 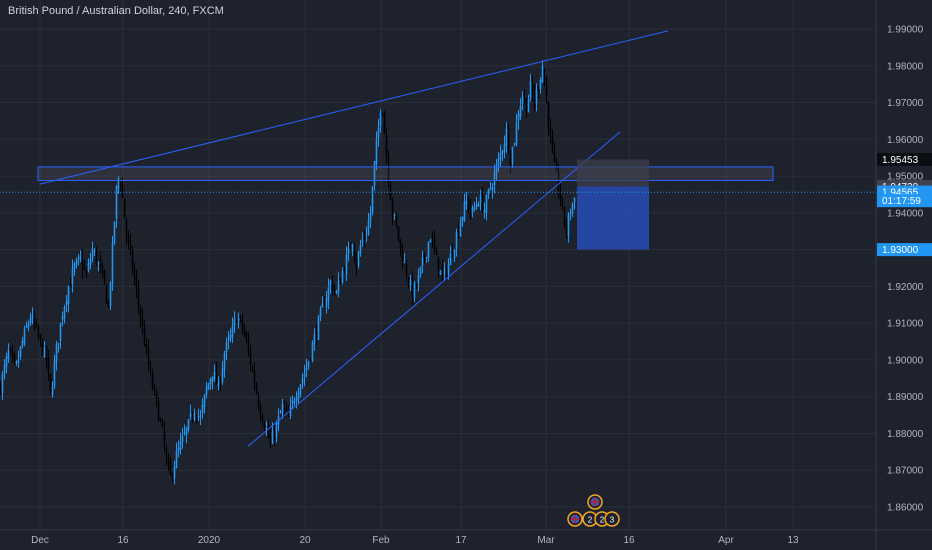 I want to click on price-axis-label, so click(x=904, y=159).